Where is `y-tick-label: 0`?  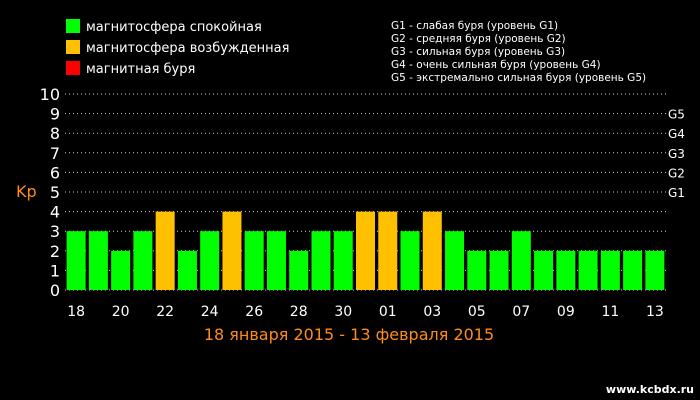 y-tick-label: 0 is located at coordinates (55, 290).